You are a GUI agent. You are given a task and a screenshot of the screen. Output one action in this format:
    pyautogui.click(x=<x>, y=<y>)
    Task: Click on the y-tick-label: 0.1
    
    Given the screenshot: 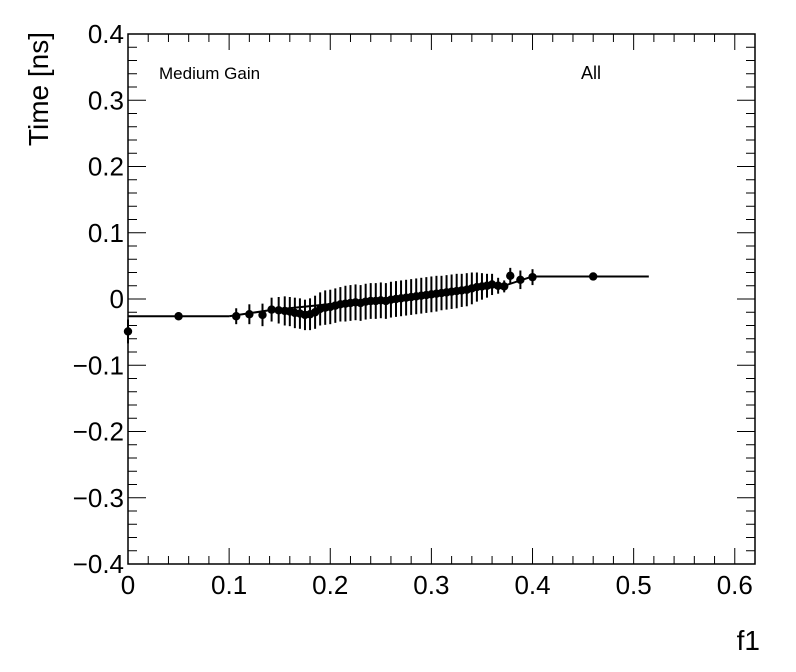 What is the action you would take?
    pyautogui.click(x=106, y=233)
    